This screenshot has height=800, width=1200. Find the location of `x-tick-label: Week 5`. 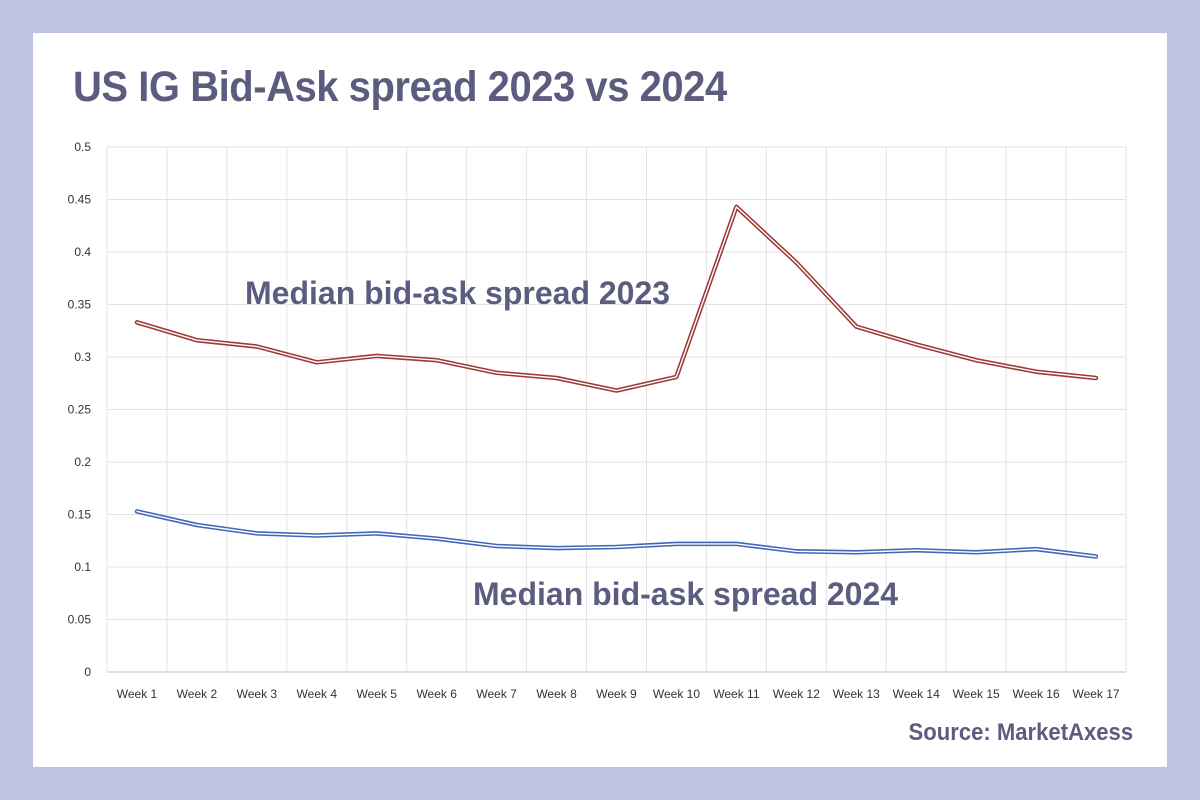

x-tick-label: Week 5 is located at coordinates (377, 694).